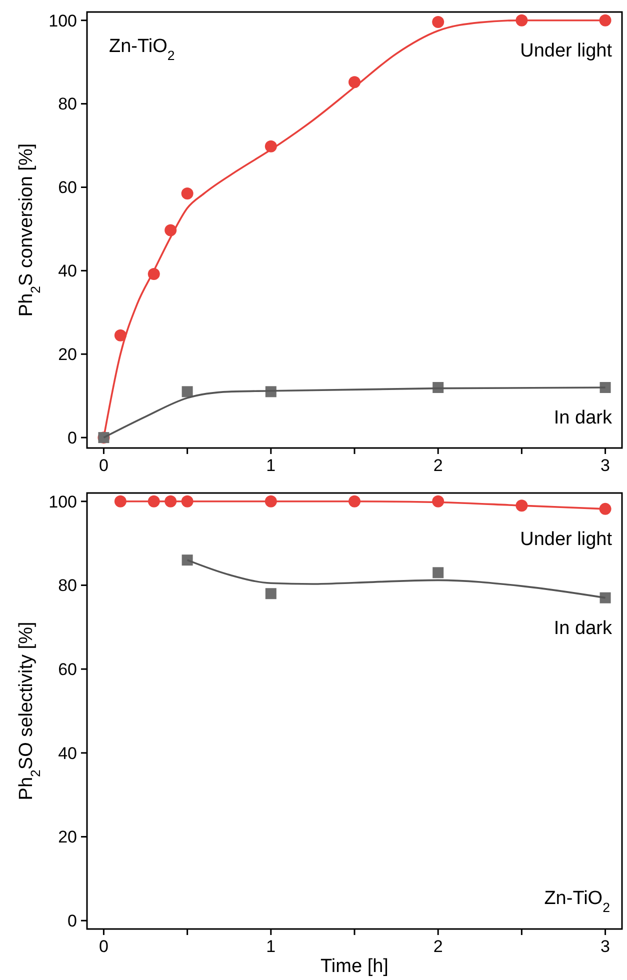  I want to click on x-axis-title: Time [h], so click(354, 966).